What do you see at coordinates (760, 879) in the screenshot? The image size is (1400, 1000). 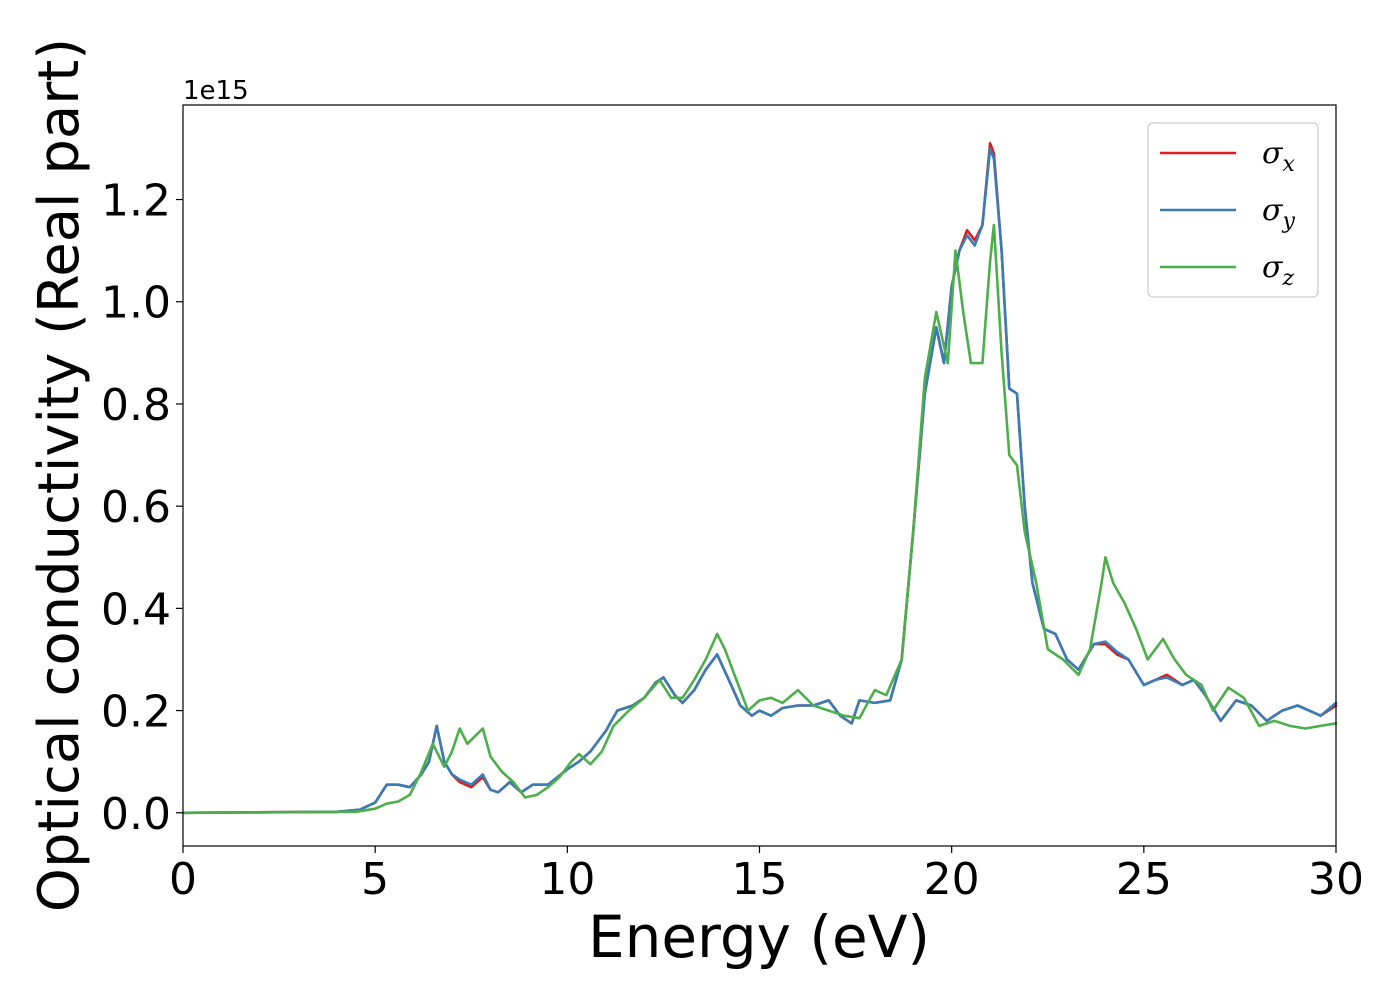 I see `x-tick-label: 15` at bounding box center [760, 879].